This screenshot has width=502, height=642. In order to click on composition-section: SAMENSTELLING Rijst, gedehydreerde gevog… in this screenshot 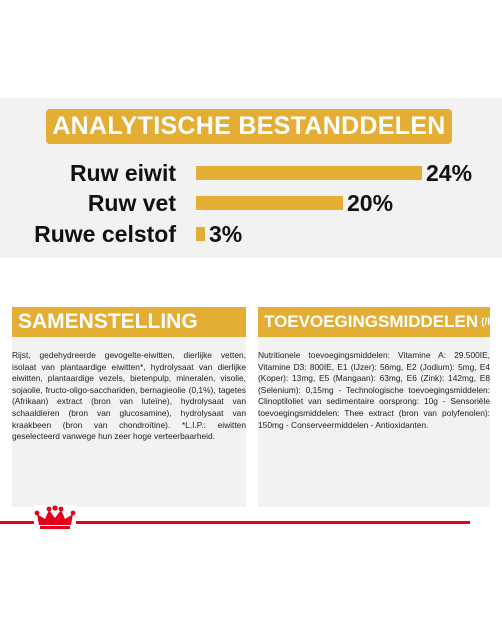, I will do `click(129, 407)`.